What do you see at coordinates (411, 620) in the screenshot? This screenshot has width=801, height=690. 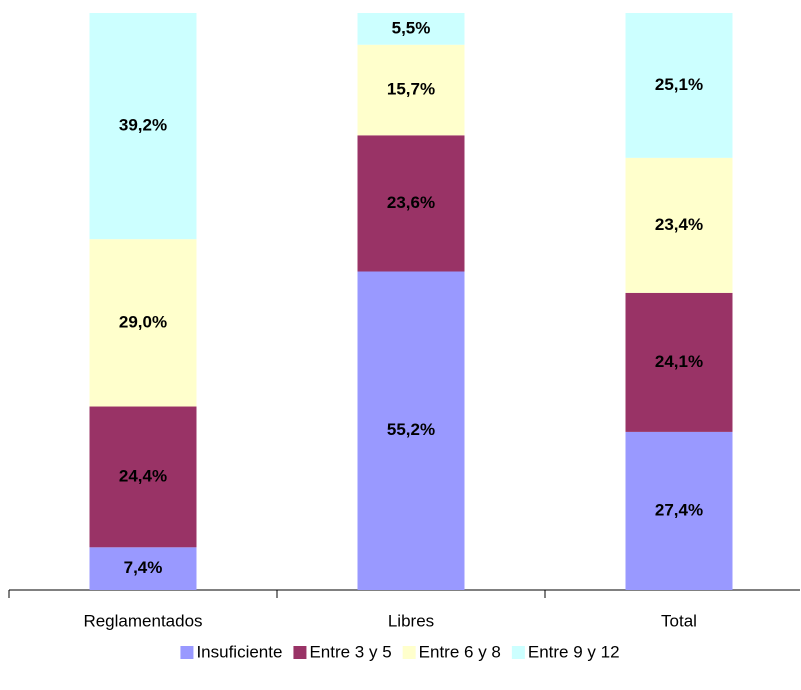 I see `x-tick-label: Libres` at bounding box center [411, 620].